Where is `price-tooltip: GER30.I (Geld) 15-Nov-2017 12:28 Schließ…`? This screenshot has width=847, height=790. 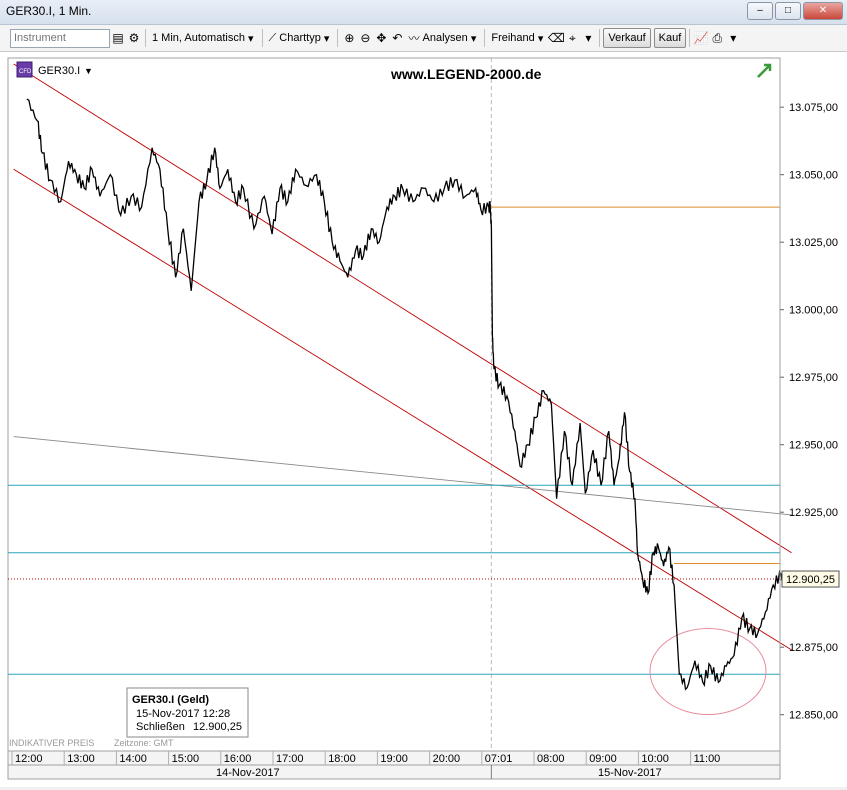
price-tooltip: GER30.I (Geld) 15-Nov-2017 12:28 Schließ… is located at coordinates (187, 712).